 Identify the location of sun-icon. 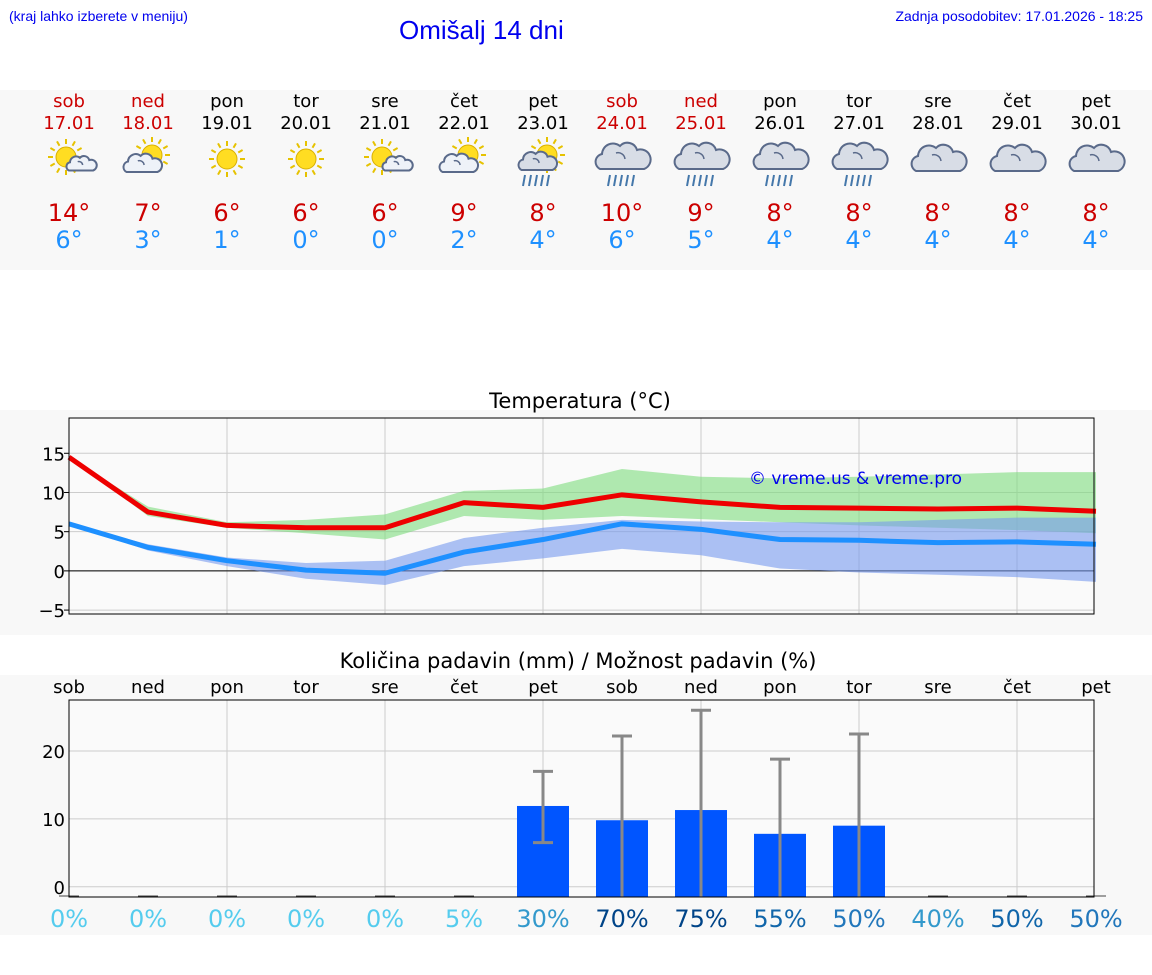
(306, 159).